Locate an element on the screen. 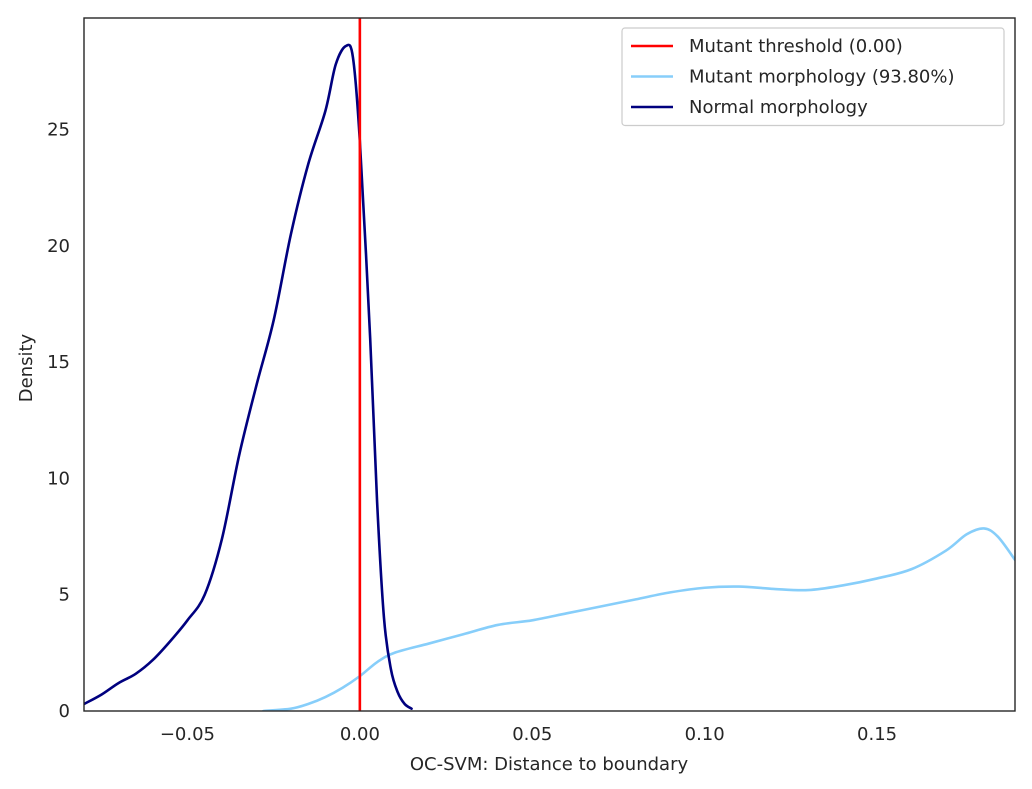 The width and height of the screenshot is (1032, 789). y-axis-title: Density is located at coordinates (26, 367).